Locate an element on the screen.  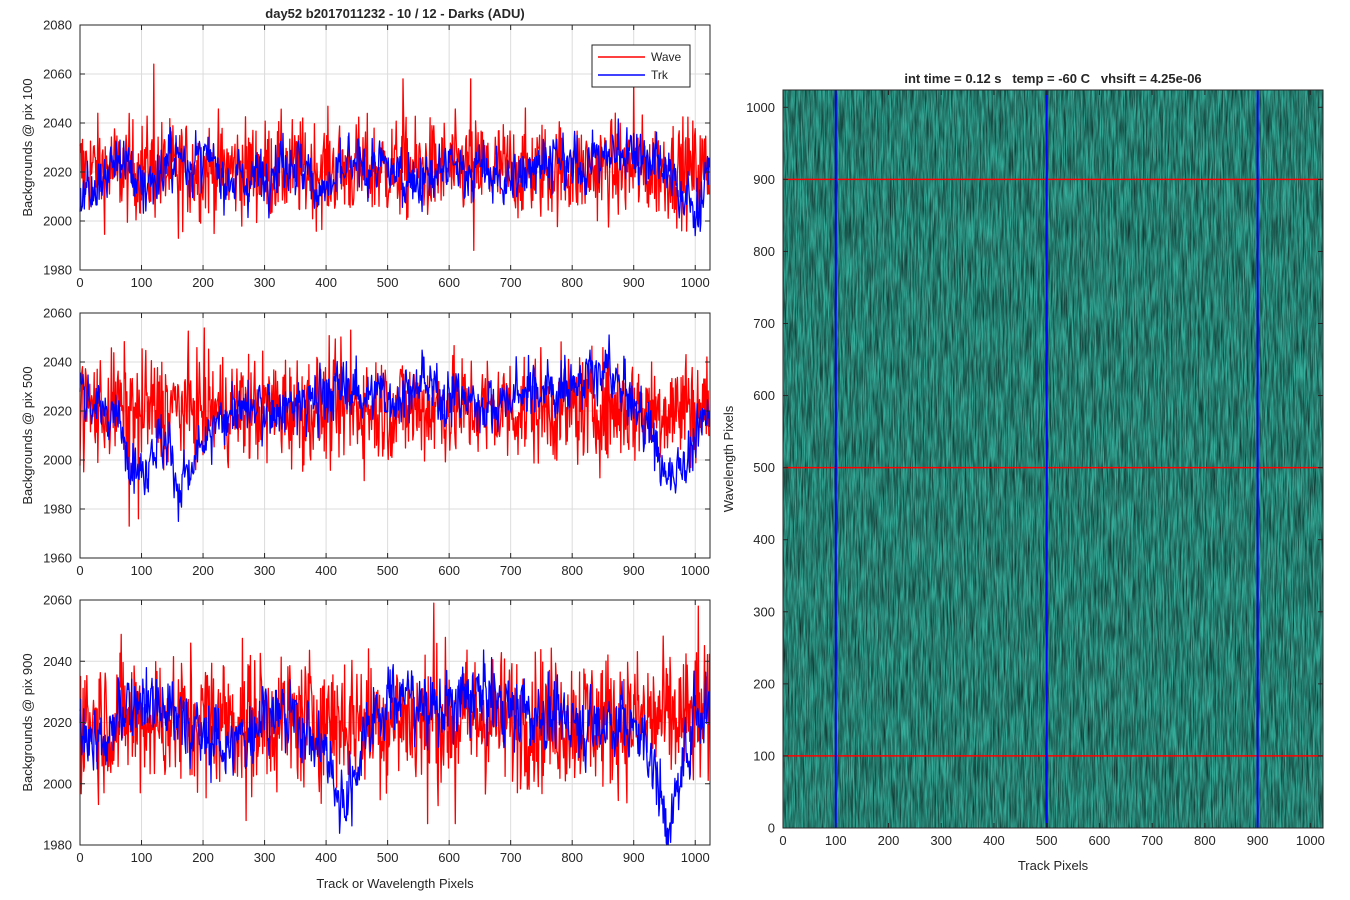
y-tick-label: 1960 is located at coordinates (57, 558).